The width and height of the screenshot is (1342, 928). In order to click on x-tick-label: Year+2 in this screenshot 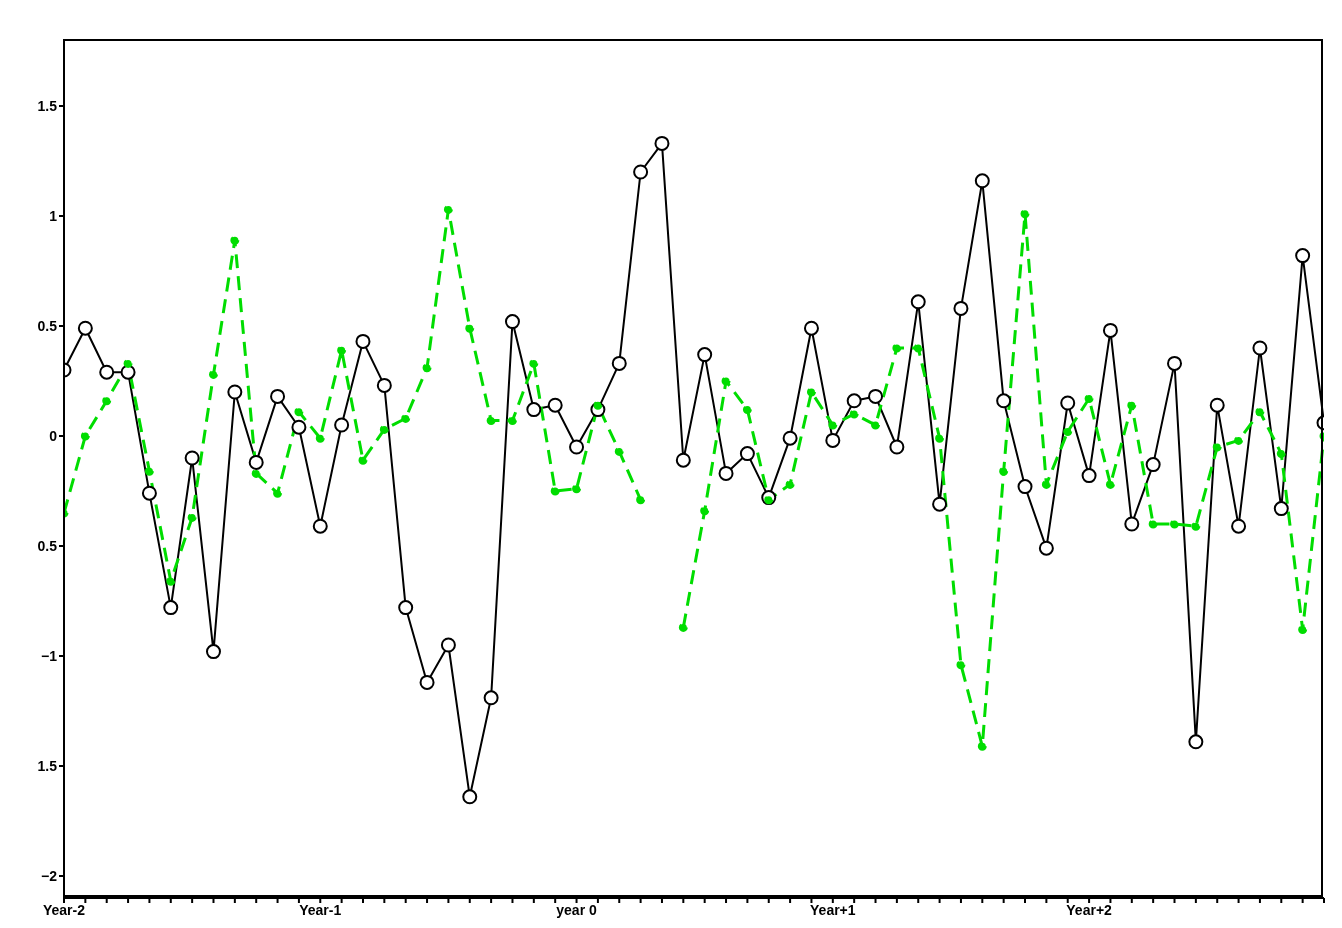, I will do `click(1089, 909)`.